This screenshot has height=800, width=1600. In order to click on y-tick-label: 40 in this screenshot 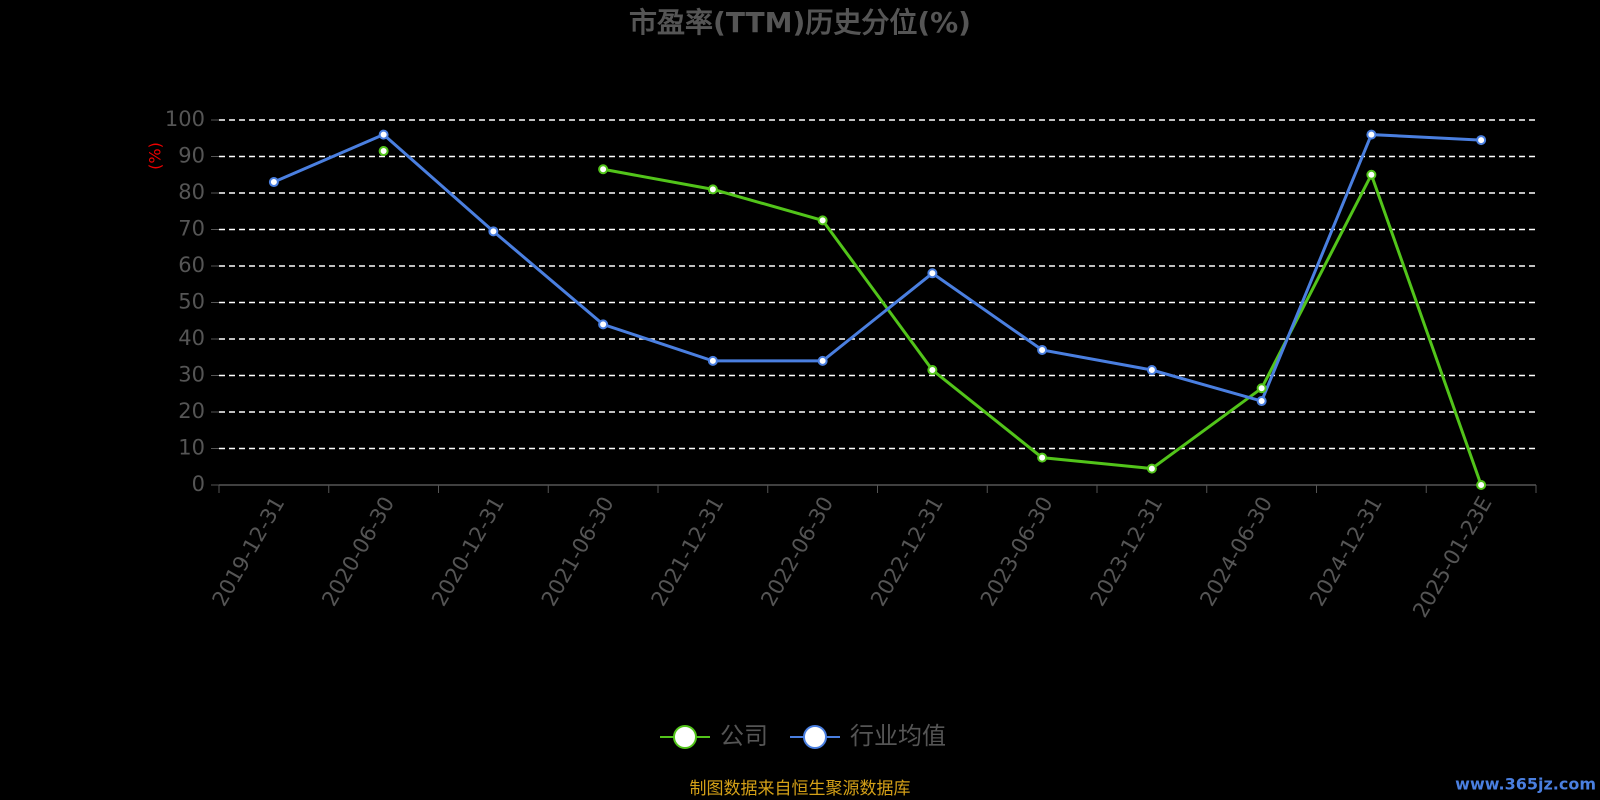, I will do `click(191, 338)`.